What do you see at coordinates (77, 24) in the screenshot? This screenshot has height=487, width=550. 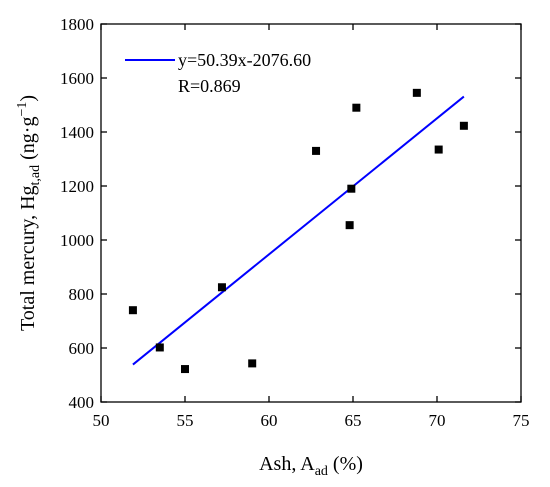 I see `y-tick-label: 1800` at bounding box center [77, 24].